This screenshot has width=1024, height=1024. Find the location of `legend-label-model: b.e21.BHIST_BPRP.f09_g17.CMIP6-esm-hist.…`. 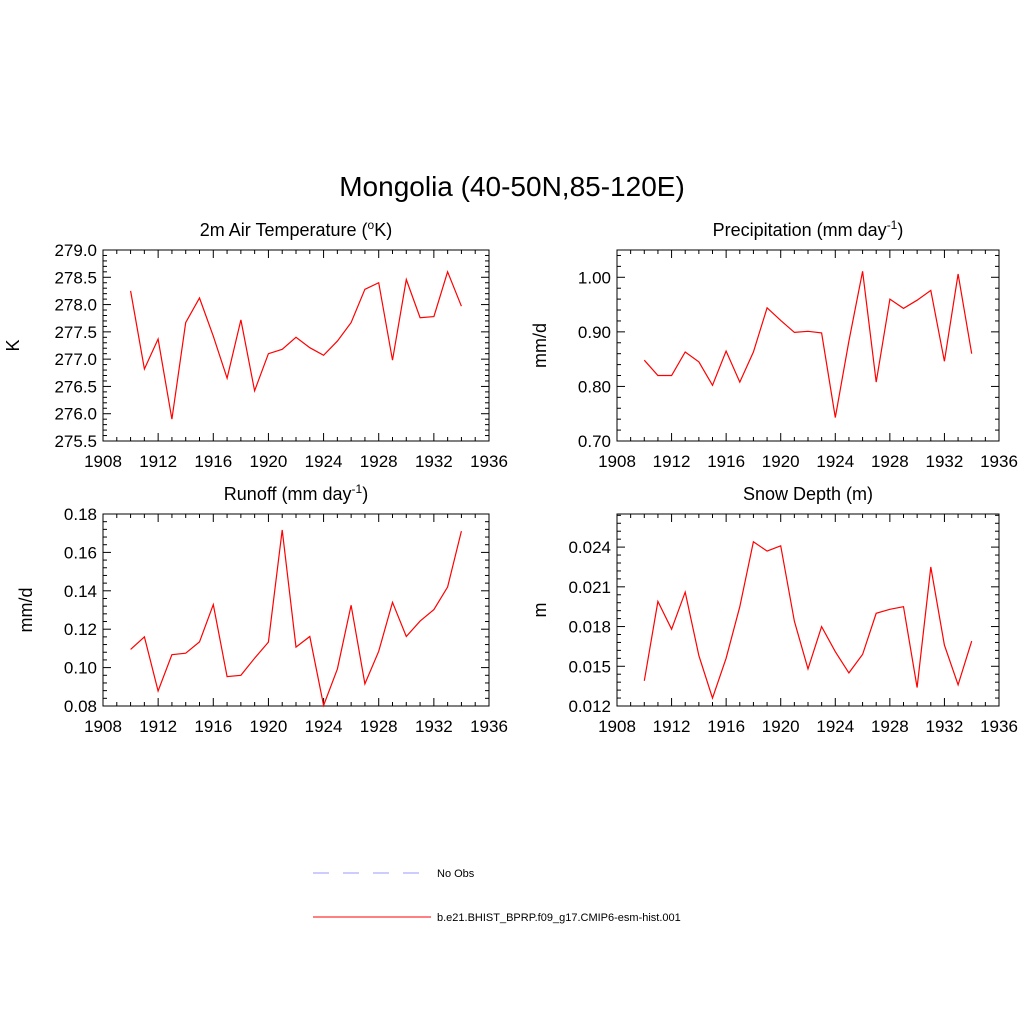

legend-label-model: b.e21.BHIST_BPRP.f09_g17.CMIP6-esm-hist.… is located at coordinates (559, 918).